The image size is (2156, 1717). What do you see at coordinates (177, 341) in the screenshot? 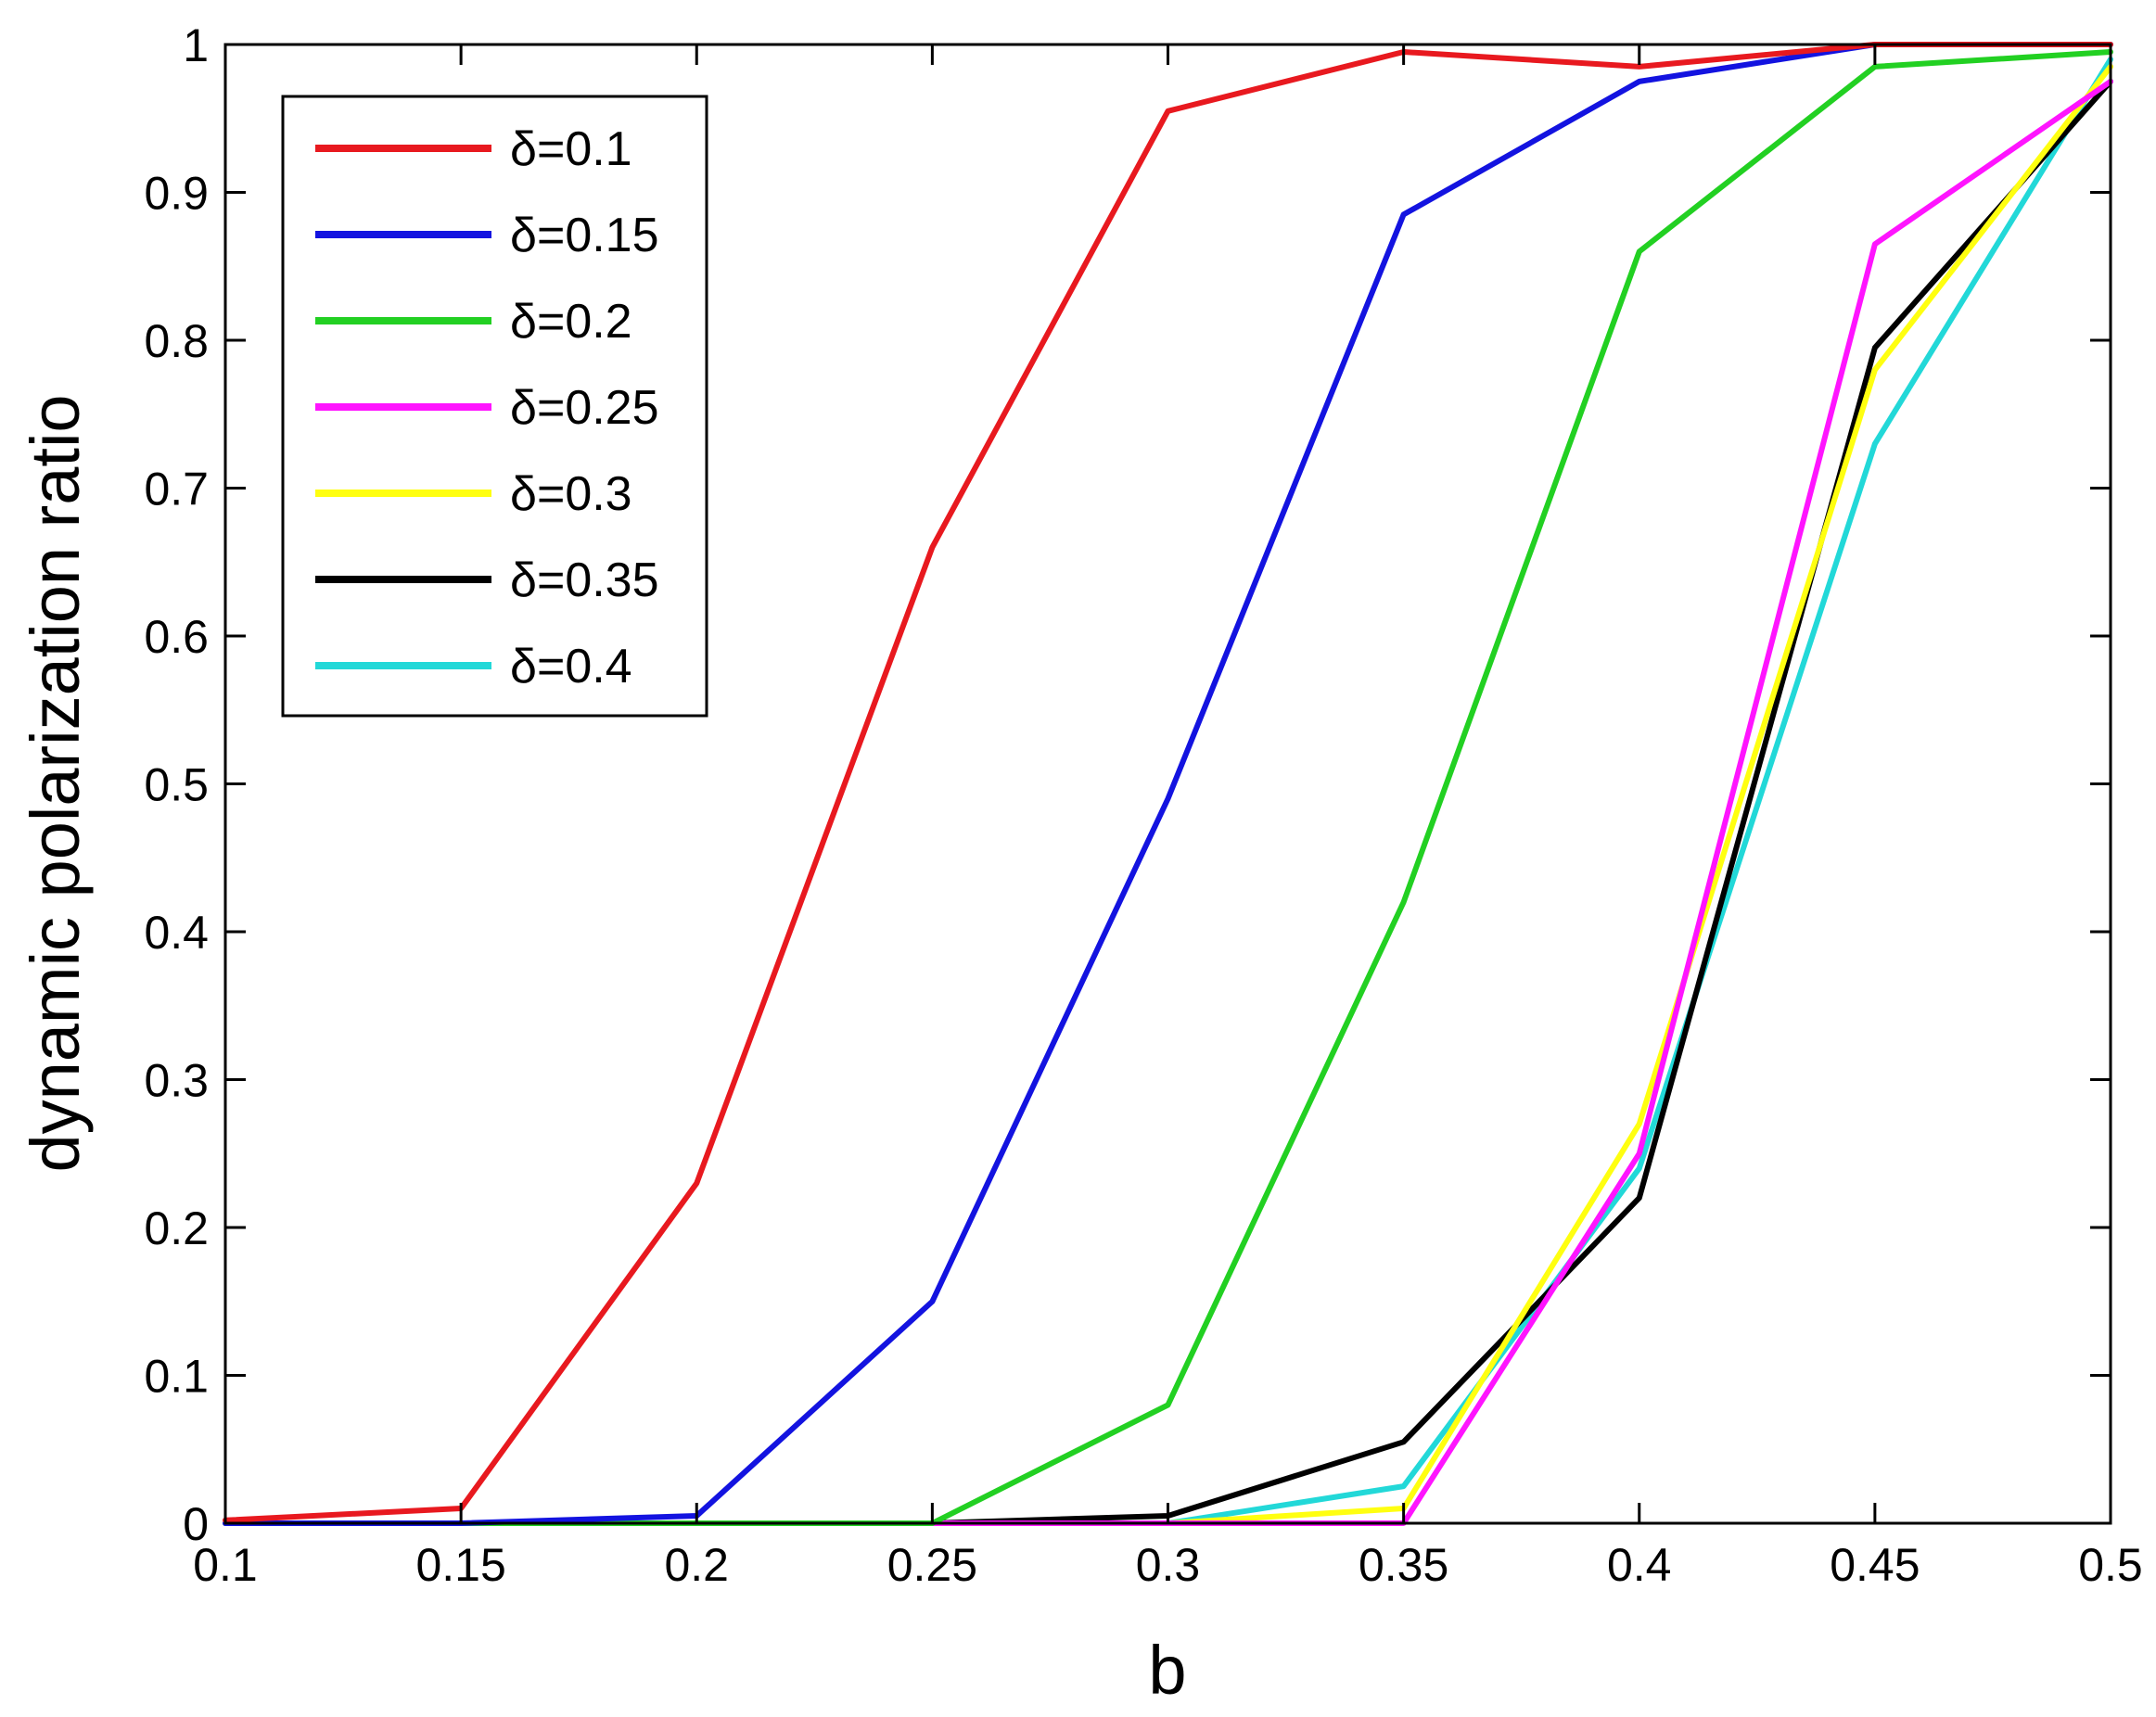
I see `y-tick-label: 0.8` at bounding box center [177, 341].